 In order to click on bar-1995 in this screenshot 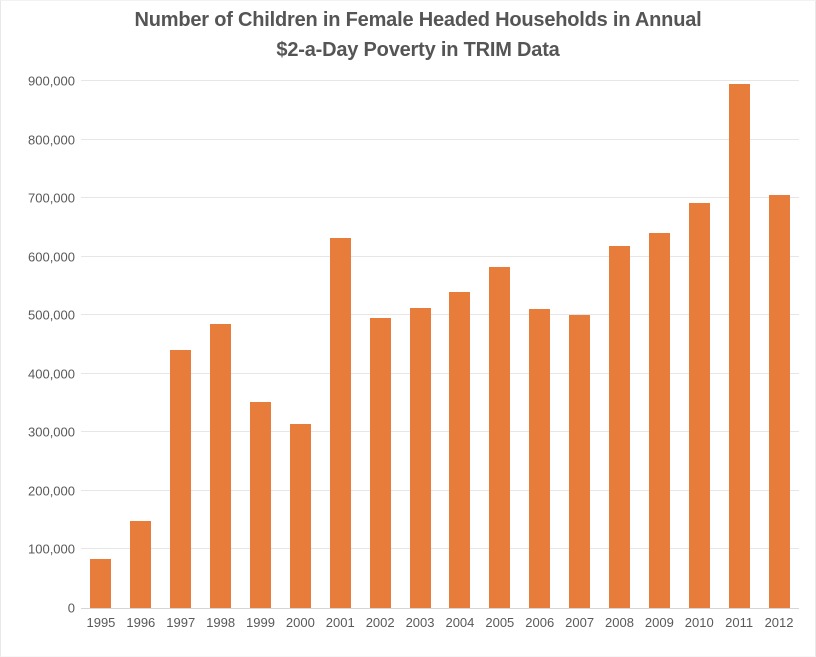, I will do `click(101, 583)`.